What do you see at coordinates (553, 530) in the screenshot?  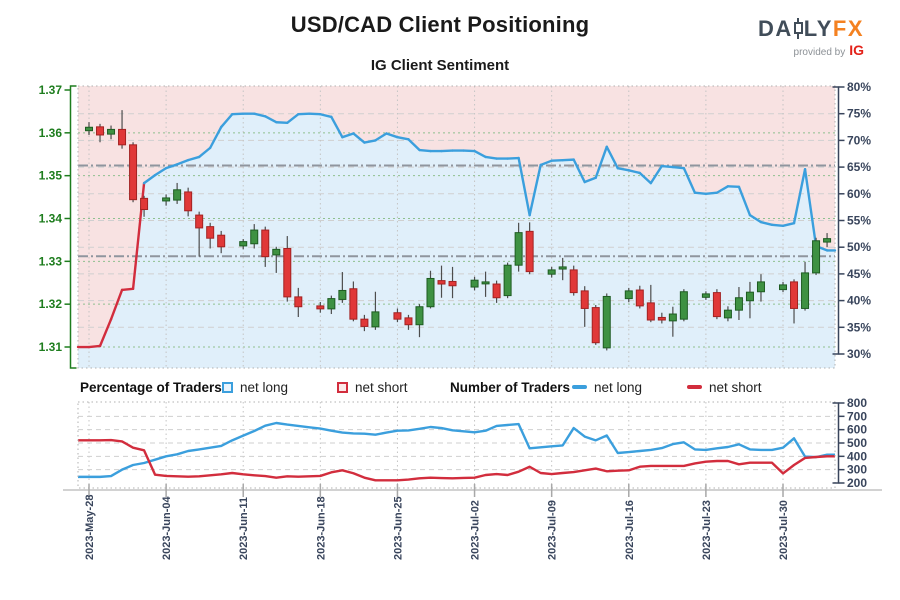 I see `x-tick-label: 2023-Jul-09` at bounding box center [553, 530].